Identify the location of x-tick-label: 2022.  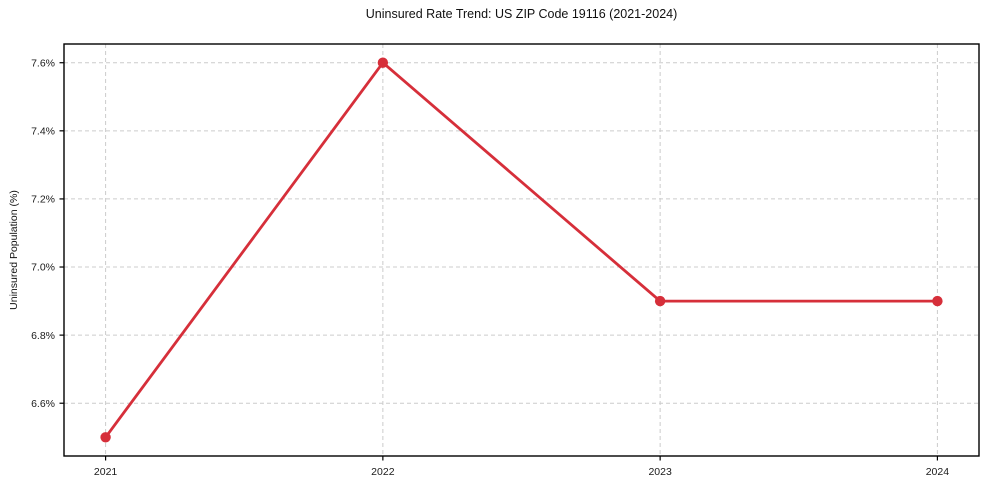
(383, 472).